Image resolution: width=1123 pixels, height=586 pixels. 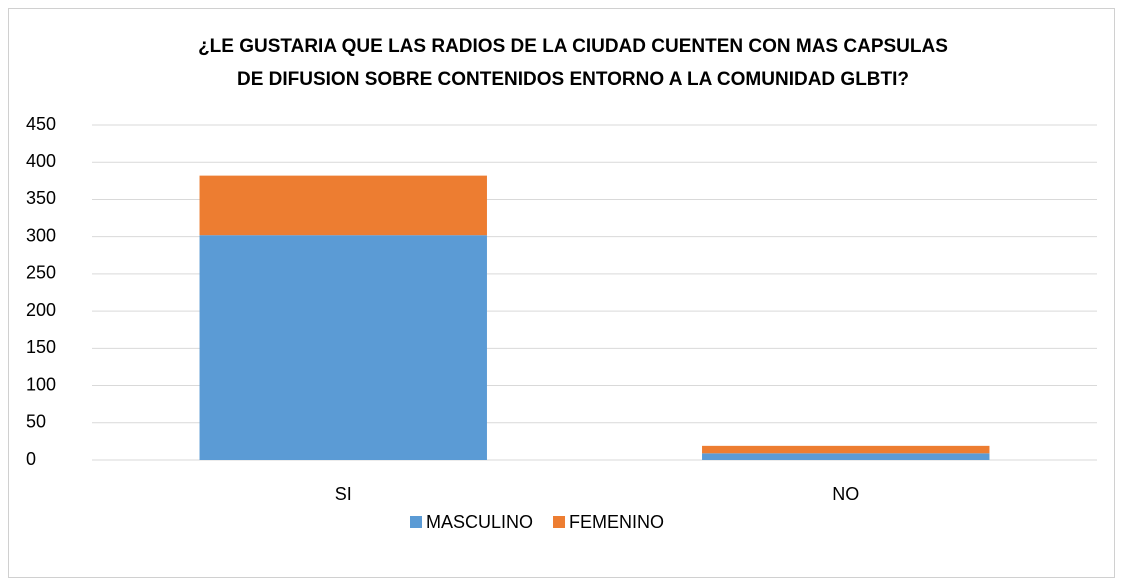 What do you see at coordinates (616, 522) in the screenshot?
I see `legend-label: FEMENINO` at bounding box center [616, 522].